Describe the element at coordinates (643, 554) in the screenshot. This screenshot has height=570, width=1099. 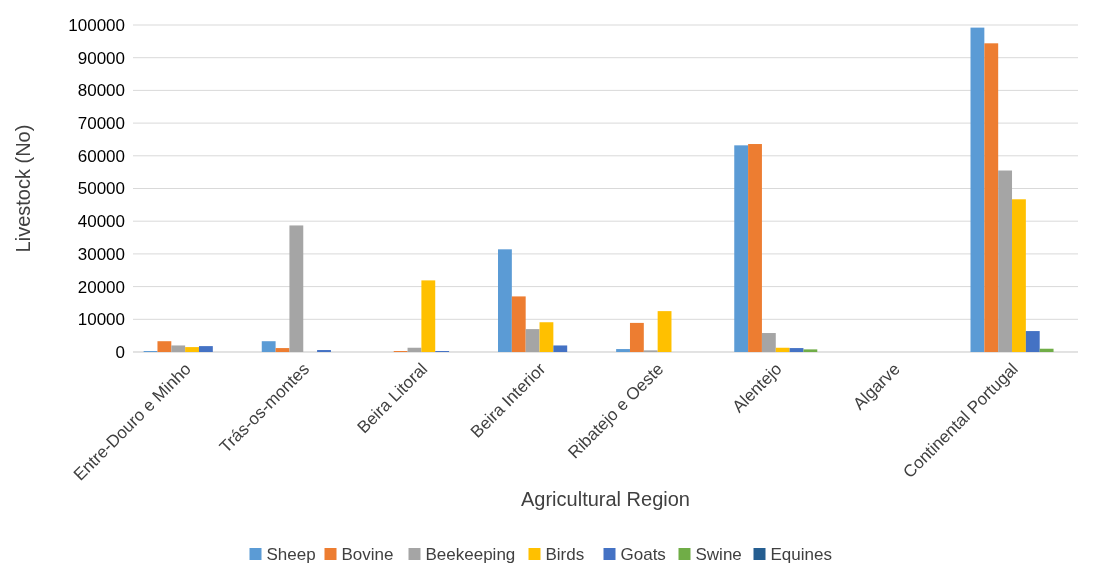
I see `legend-label: Goats` at that location.